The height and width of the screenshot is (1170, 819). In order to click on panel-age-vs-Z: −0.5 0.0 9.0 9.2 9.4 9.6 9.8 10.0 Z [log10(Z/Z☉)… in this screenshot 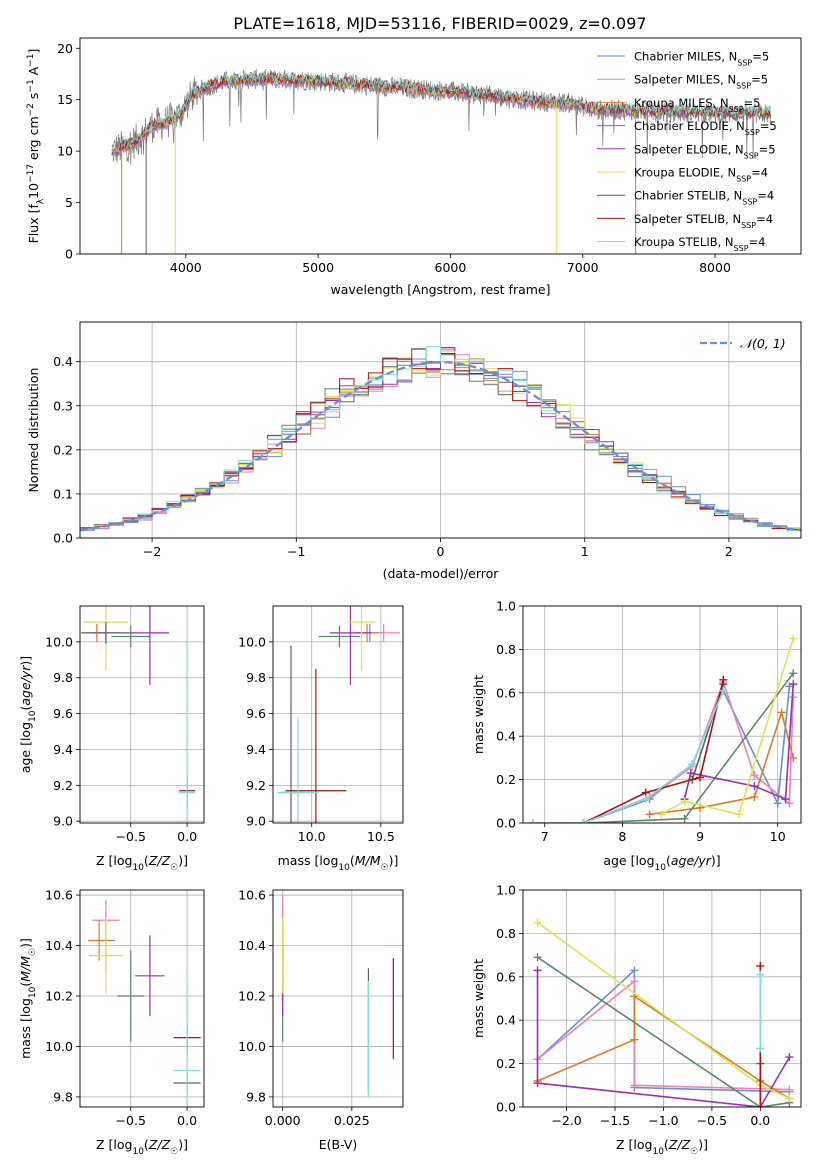, I will do `click(111, 739)`.